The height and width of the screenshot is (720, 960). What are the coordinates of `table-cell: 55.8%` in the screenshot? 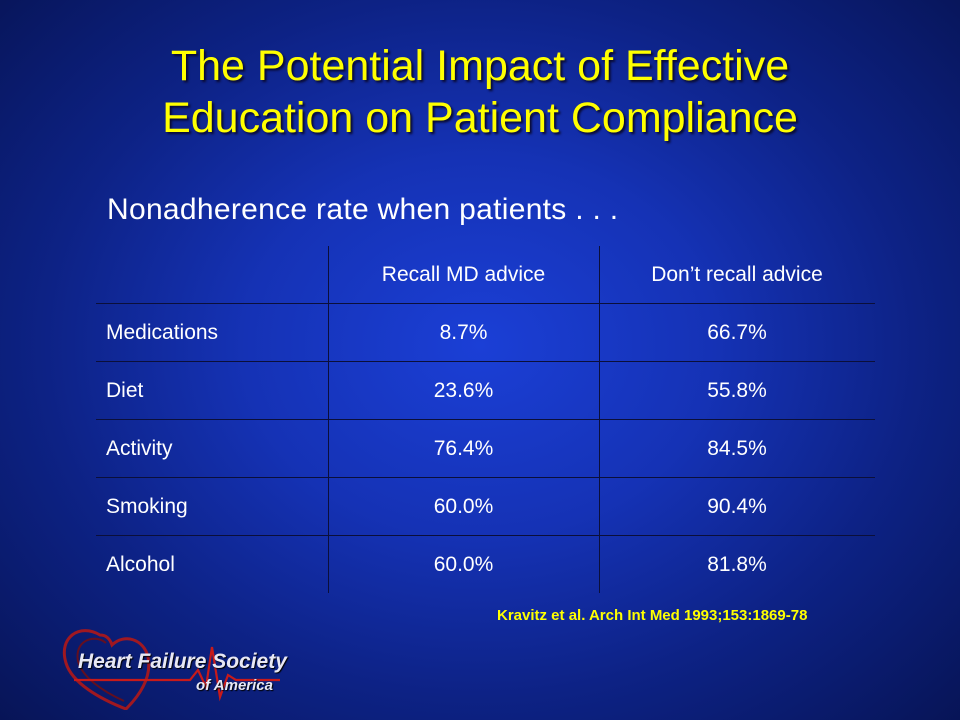 It's located at (736, 390).